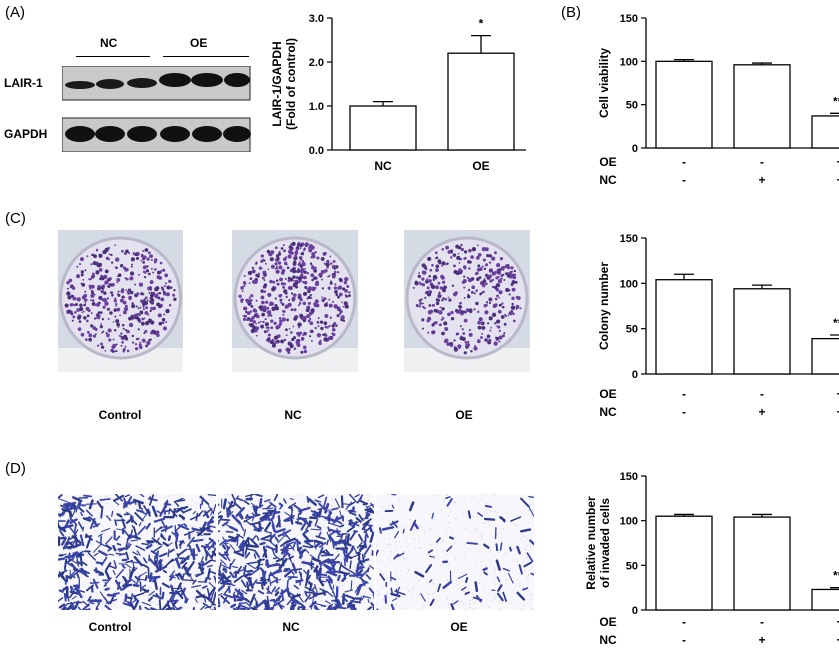 The height and width of the screenshot is (656, 839). What do you see at coordinates (316, 63) in the screenshot?
I see `y-tick-label: 2.0` at bounding box center [316, 63].